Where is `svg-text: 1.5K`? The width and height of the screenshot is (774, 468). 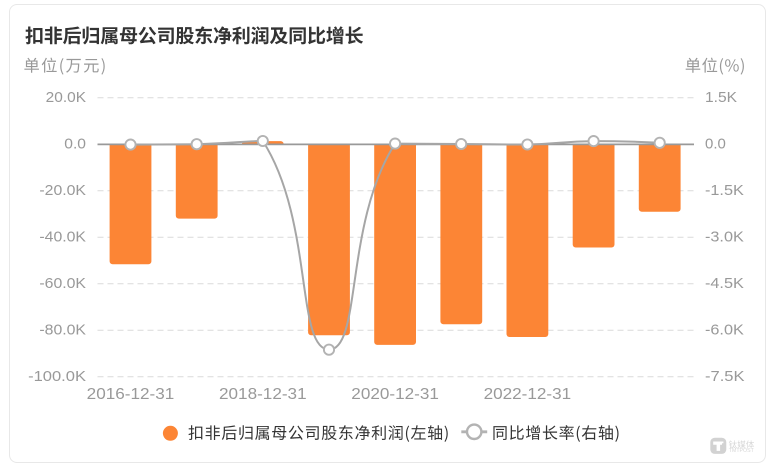 svg-text: 1.5K is located at coordinates (721, 97).